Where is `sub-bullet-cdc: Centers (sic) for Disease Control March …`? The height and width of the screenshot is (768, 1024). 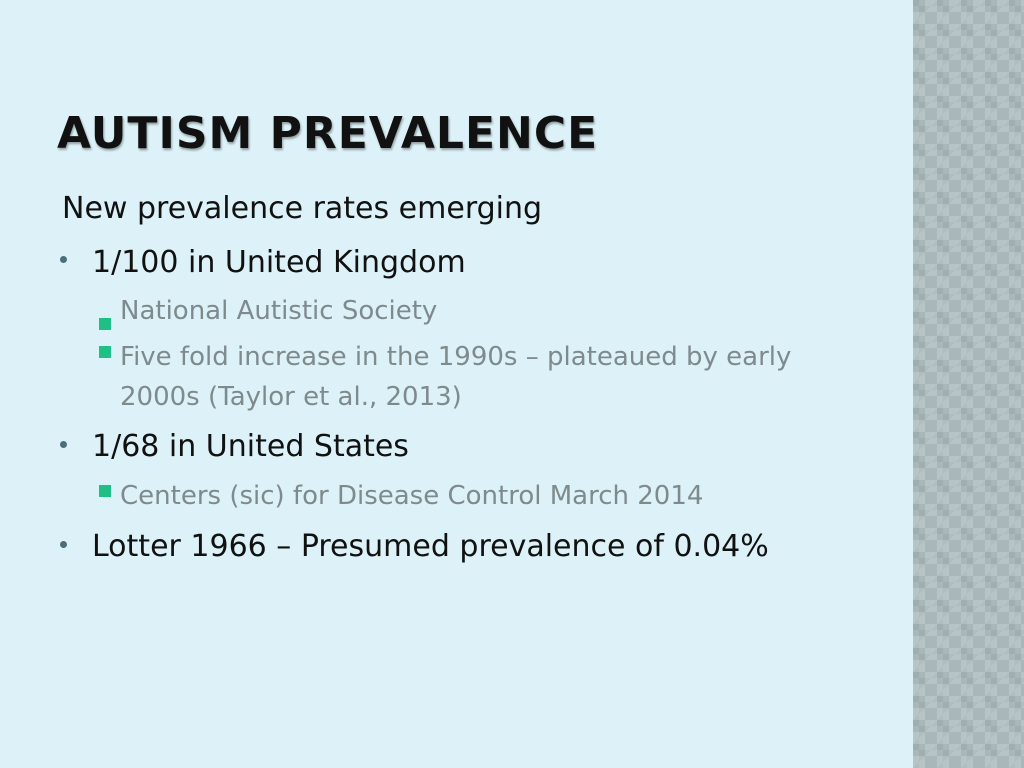
sub-bullet-cdc: Centers (sic) for Disease Control March … is located at coordinates (412, 496).